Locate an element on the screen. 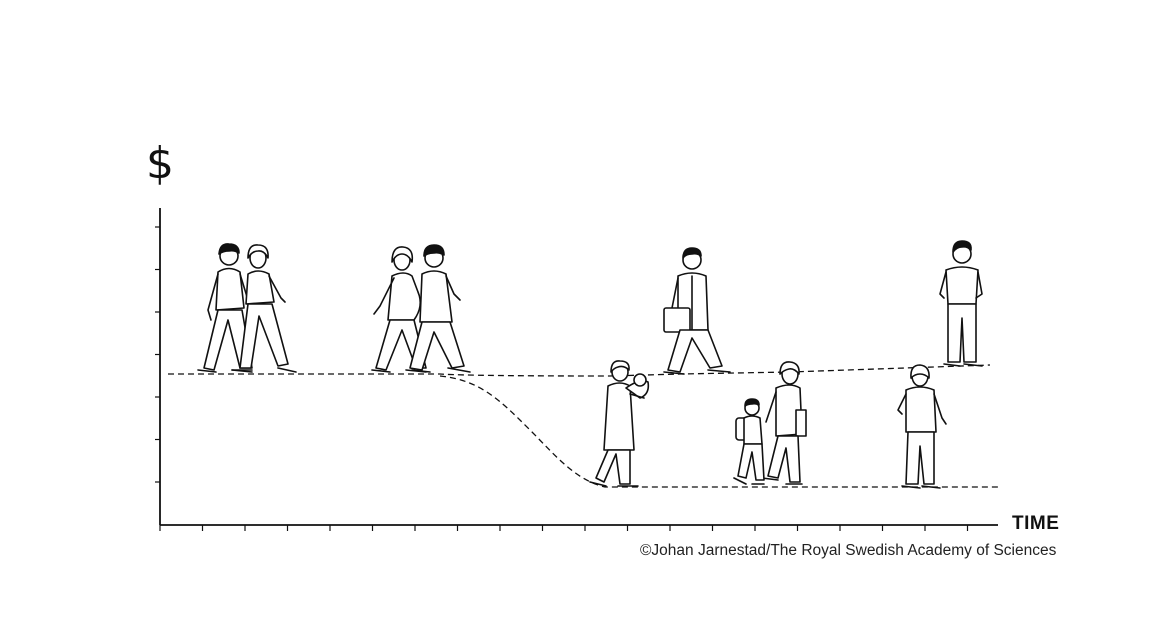 The image size is (1166, 617). x-axis-label: TIME is located at coordinates (1036, 523).